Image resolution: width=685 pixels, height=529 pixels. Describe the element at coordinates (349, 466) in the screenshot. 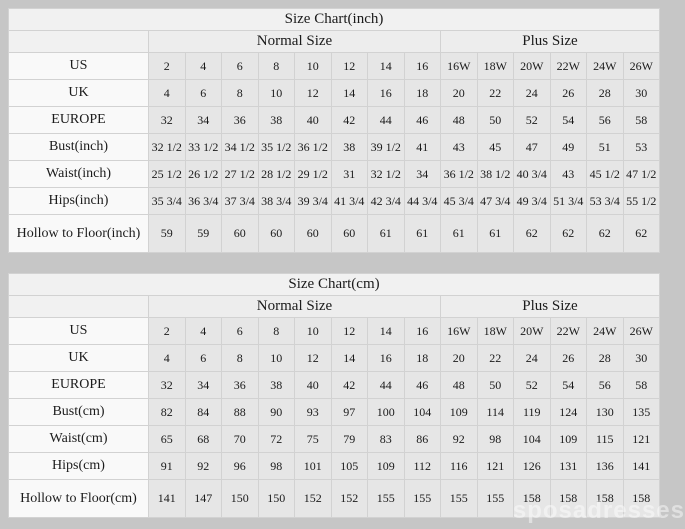

I see `size-cell: 105` at that location.